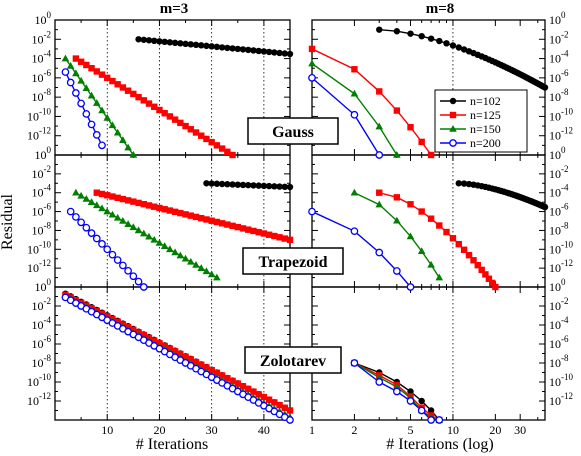 The width and height of the screenshot is (581, 456). I want to click on point-gauss-m8-n200, so click(379, 155).